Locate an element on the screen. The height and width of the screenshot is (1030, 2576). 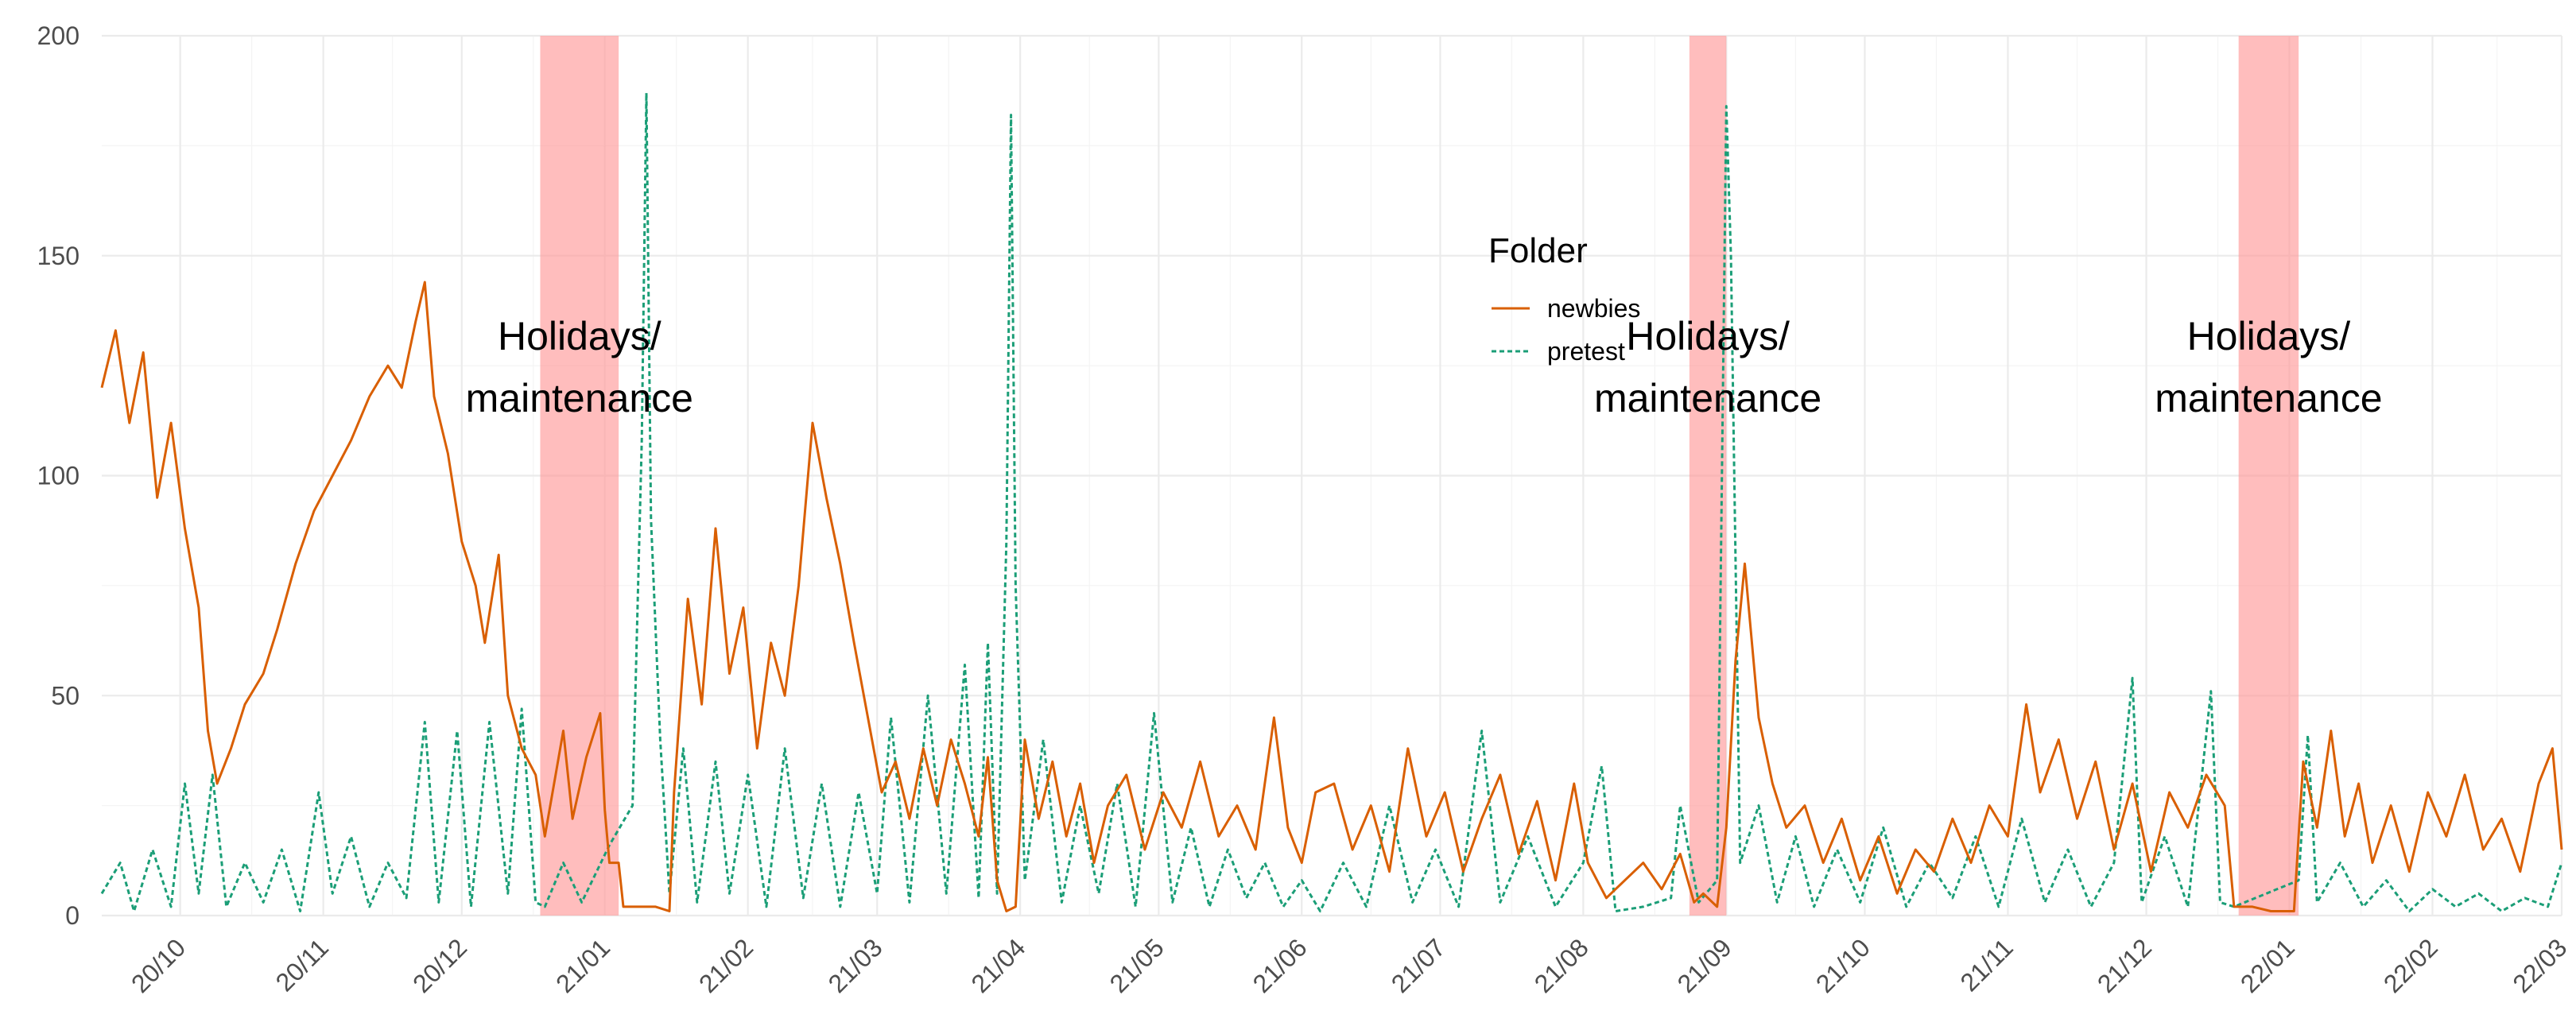
legend: Folder newbies pretest is located at coordinates (1564, 298).